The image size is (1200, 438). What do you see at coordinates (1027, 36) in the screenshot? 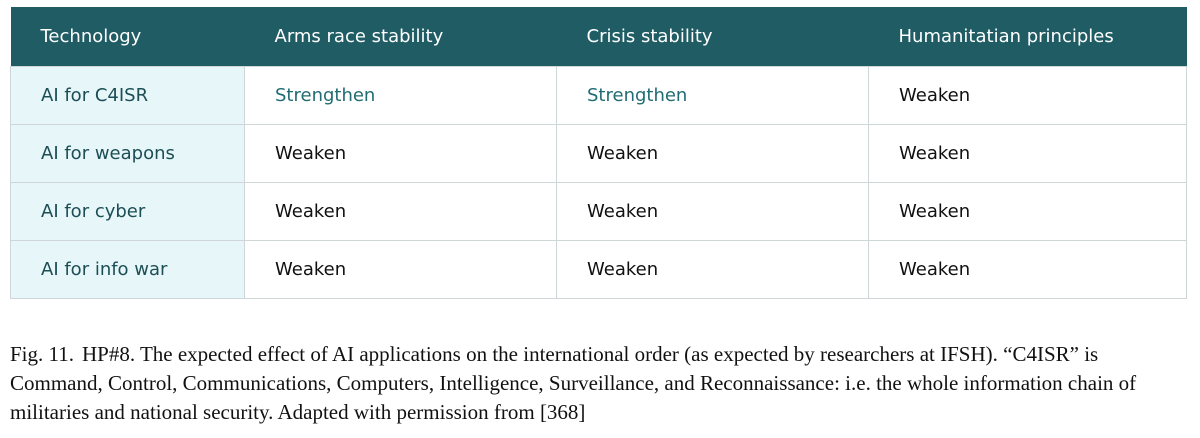
I see `header-humanitarian-principles: Humanitatian principles` at bounding box center [1027, 36].